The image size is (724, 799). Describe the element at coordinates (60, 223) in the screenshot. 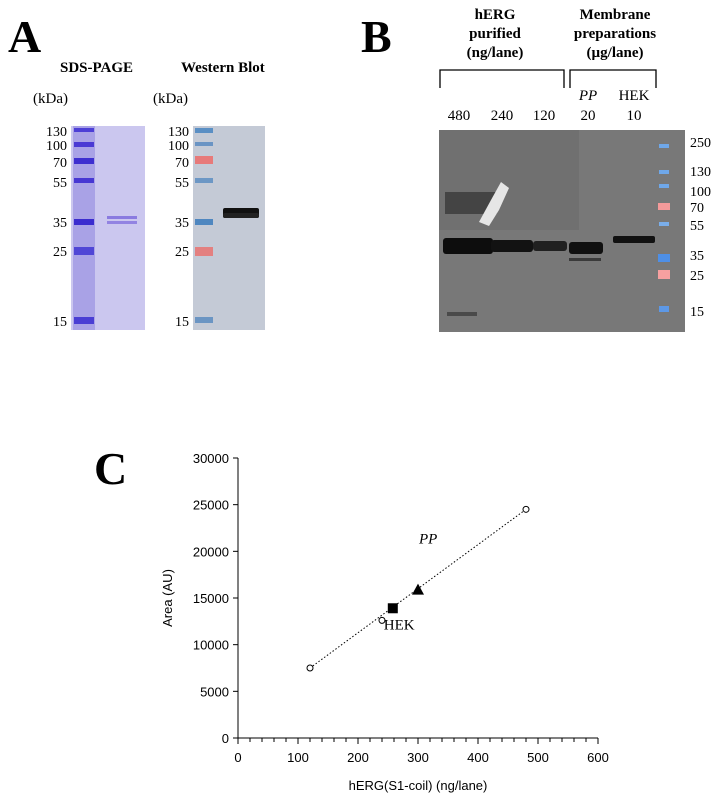

I see `sds-marker-35: 35` at that location.